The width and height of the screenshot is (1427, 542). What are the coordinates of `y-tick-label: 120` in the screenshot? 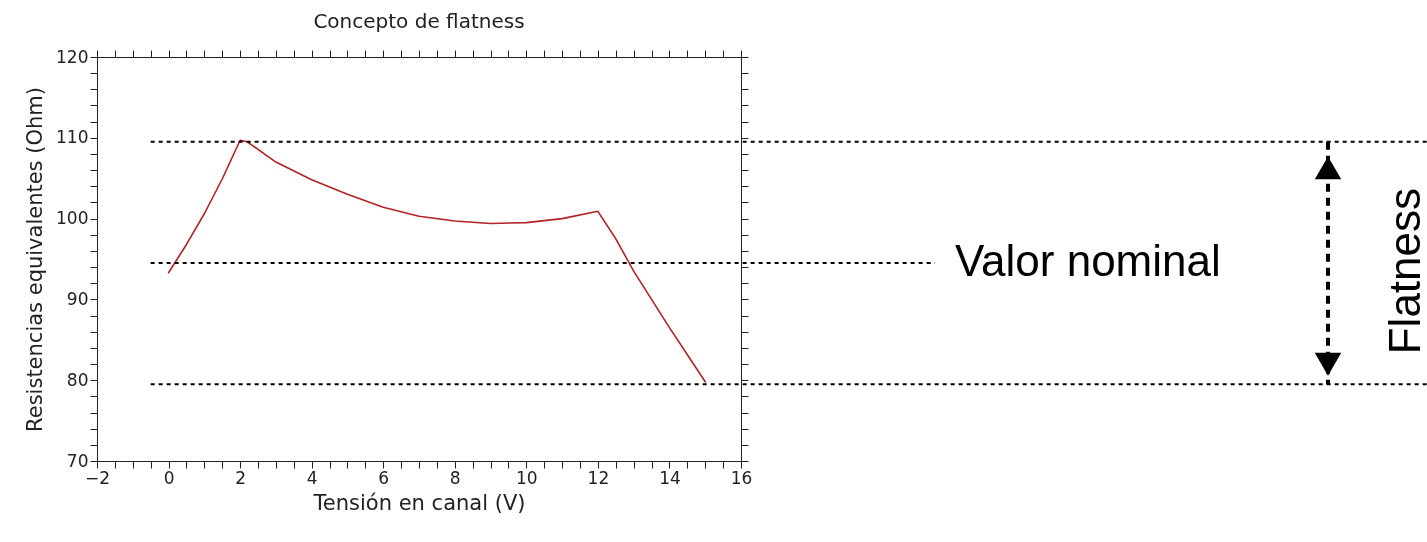 It's located at (72, 56).